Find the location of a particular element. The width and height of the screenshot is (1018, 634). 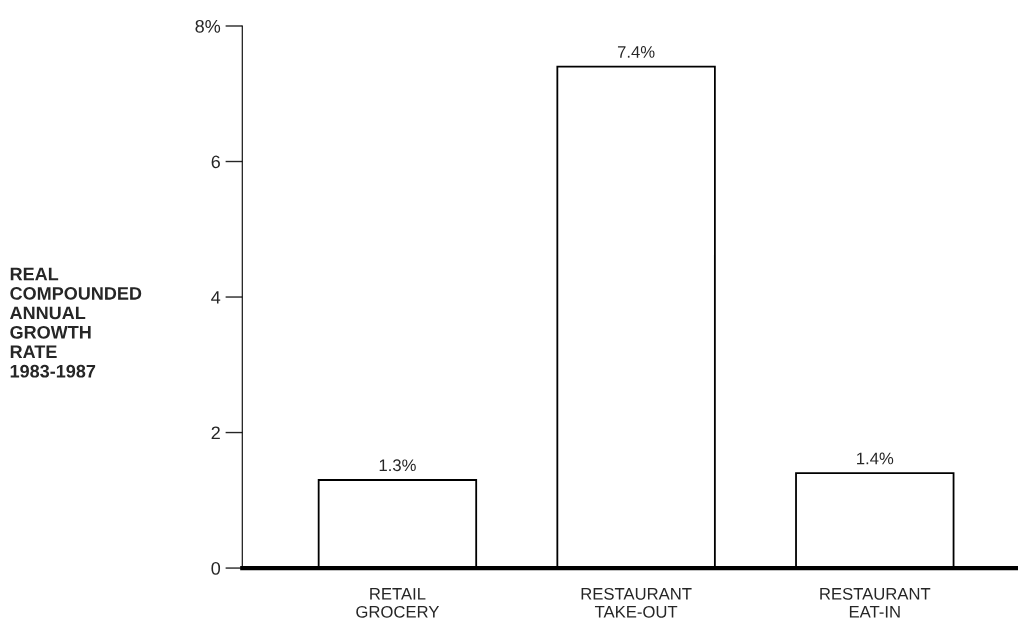

y-tick-label: 0 is located at coordinates (216, 568).